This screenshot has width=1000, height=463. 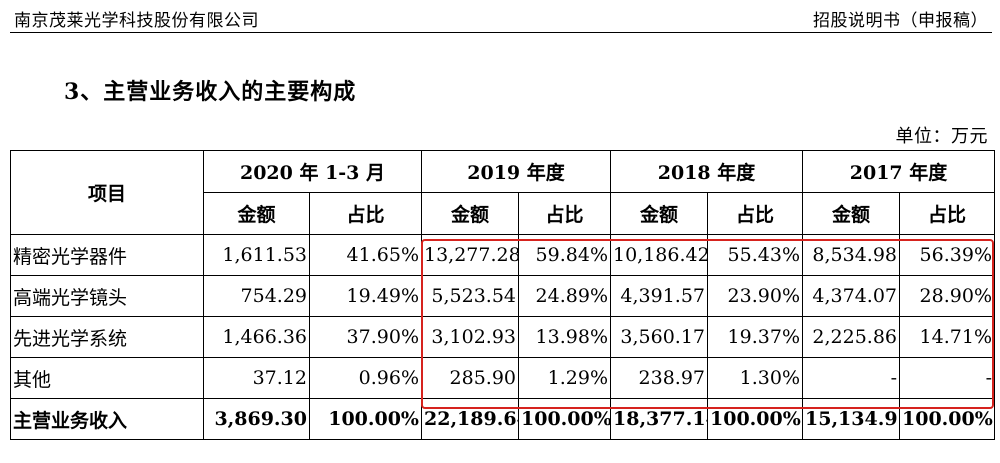 What do you see at coordinates (365, 337) in the screenshot?
I see `table-cell: 37.90%` at bounding box center [365, 337].